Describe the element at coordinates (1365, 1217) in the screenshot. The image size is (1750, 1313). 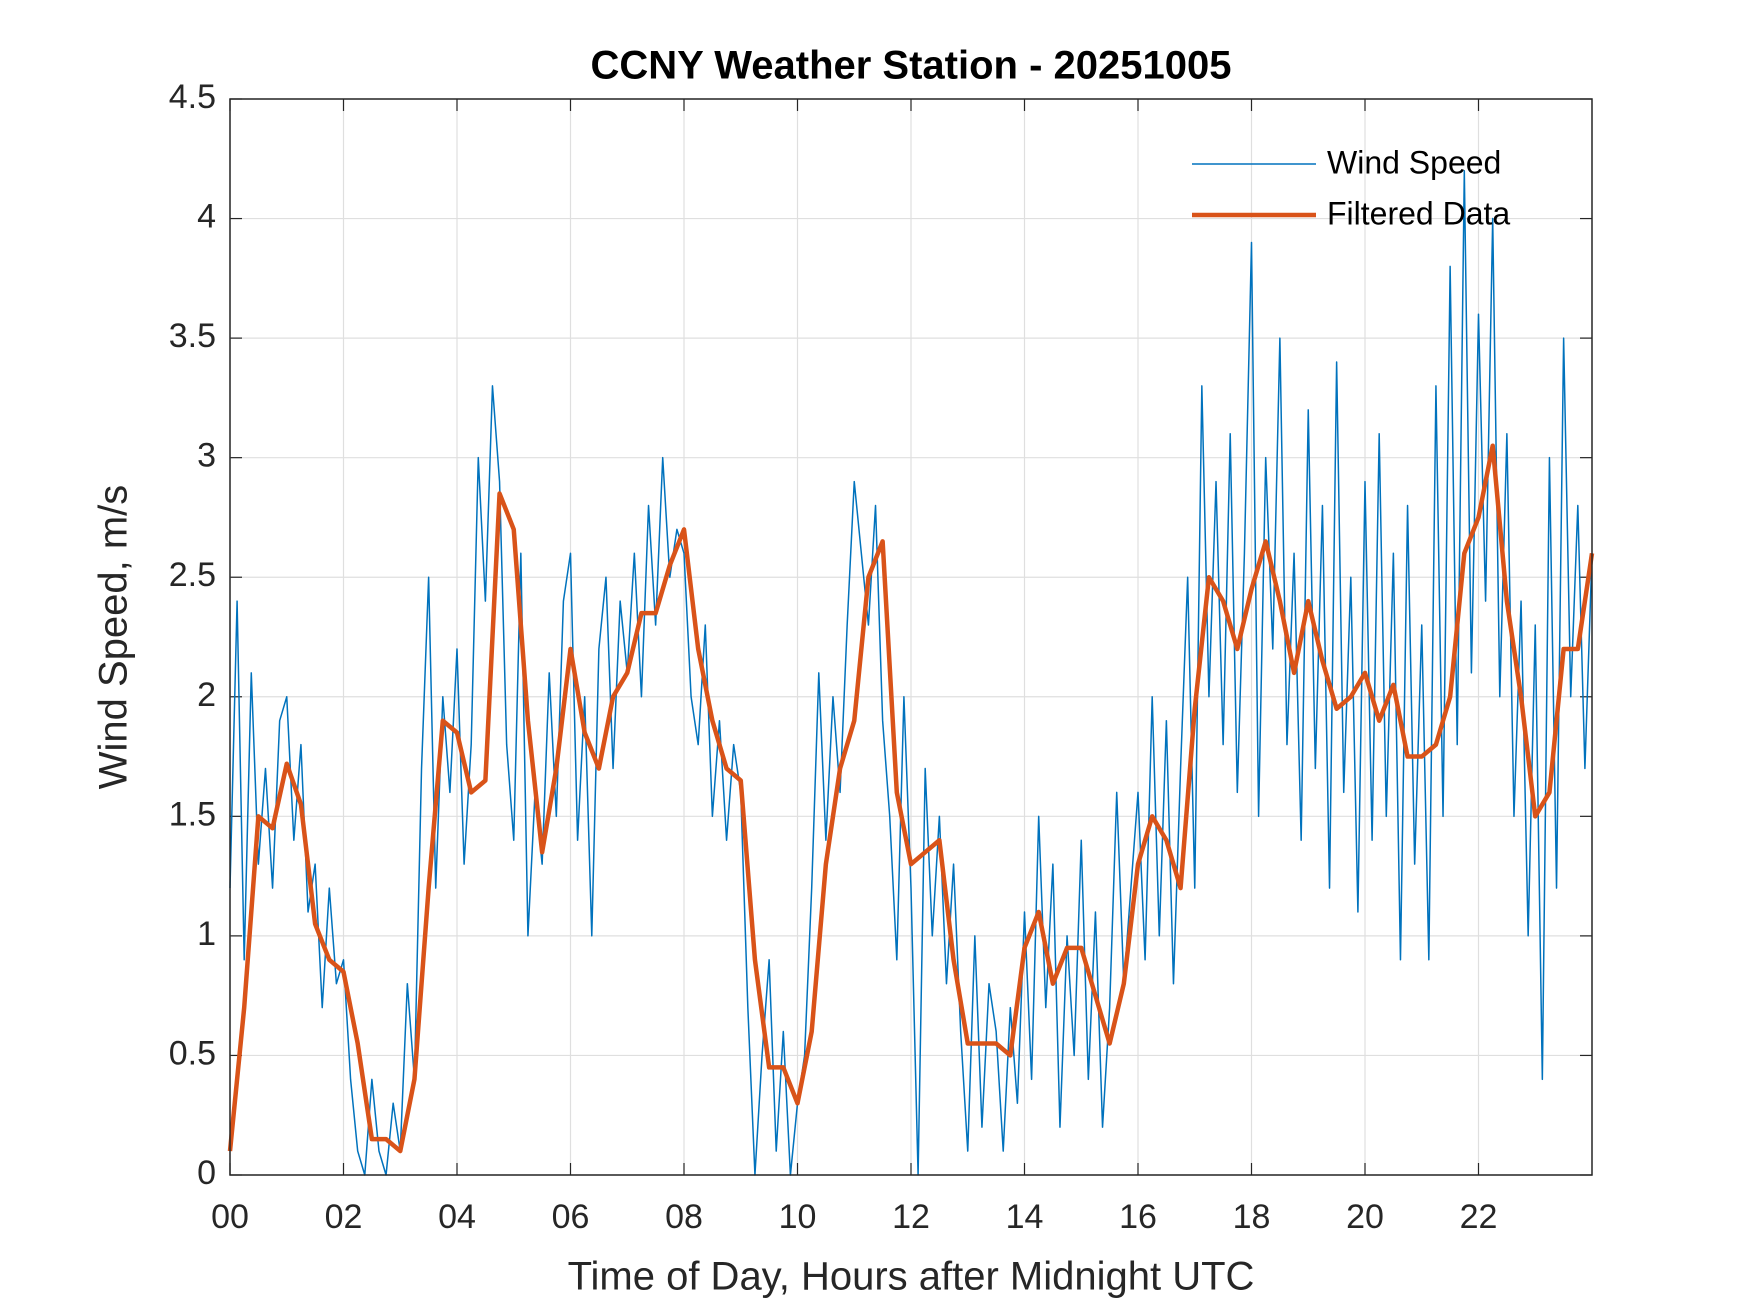
I see `x-tick-label: 20` at that location.